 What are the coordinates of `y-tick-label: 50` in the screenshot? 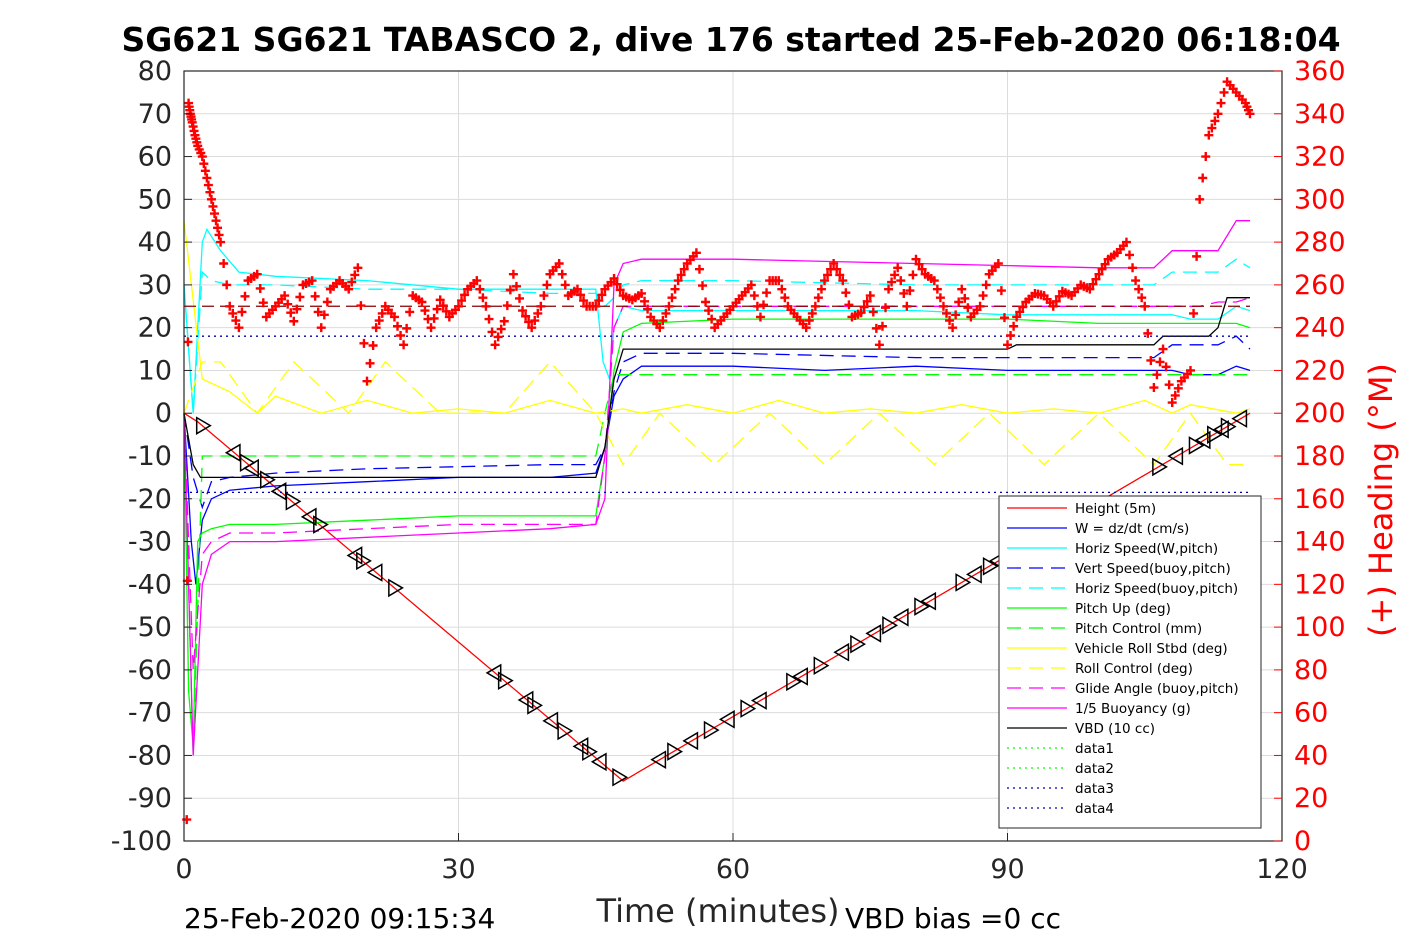 It's located at (155, 199).